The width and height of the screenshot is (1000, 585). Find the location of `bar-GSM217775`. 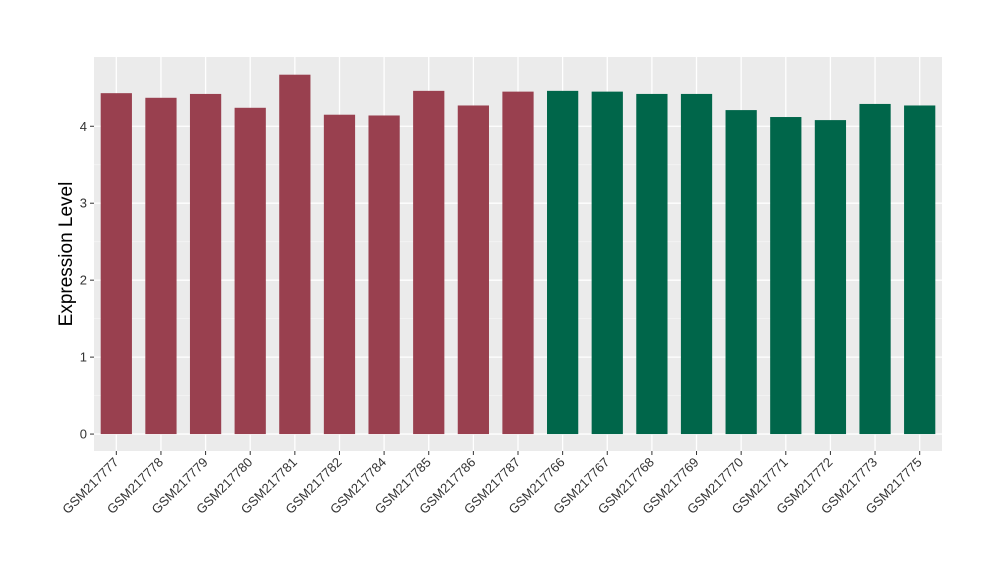

bar-GSM217775 is located at coordinates (920, 270).